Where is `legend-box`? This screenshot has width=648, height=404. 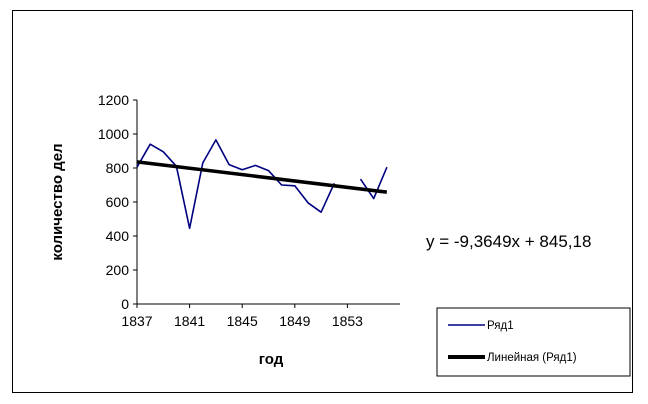
legend-box is located at coordinates (533, 342).